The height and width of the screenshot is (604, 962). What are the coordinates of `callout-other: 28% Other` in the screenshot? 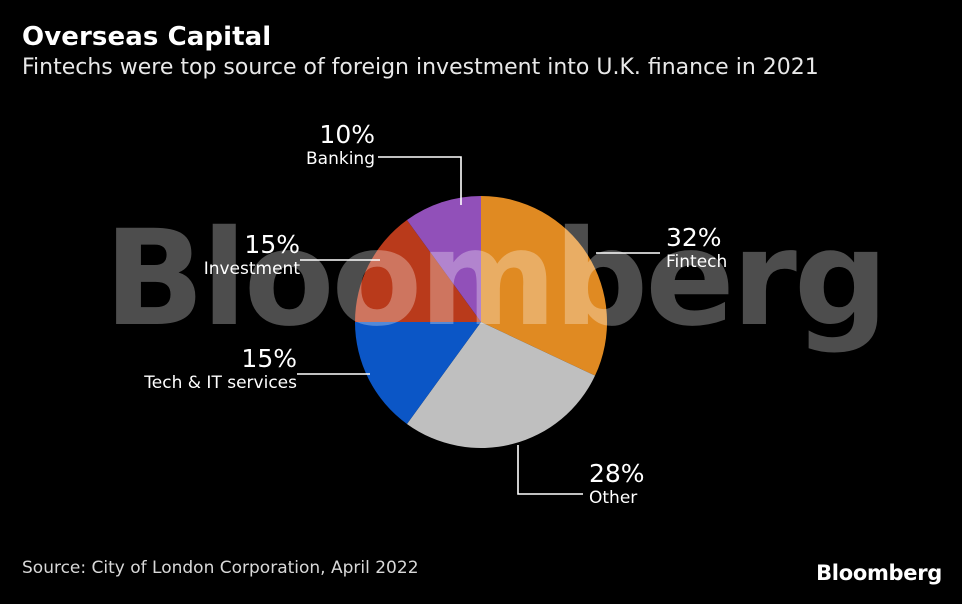 It's located at (704, 484).